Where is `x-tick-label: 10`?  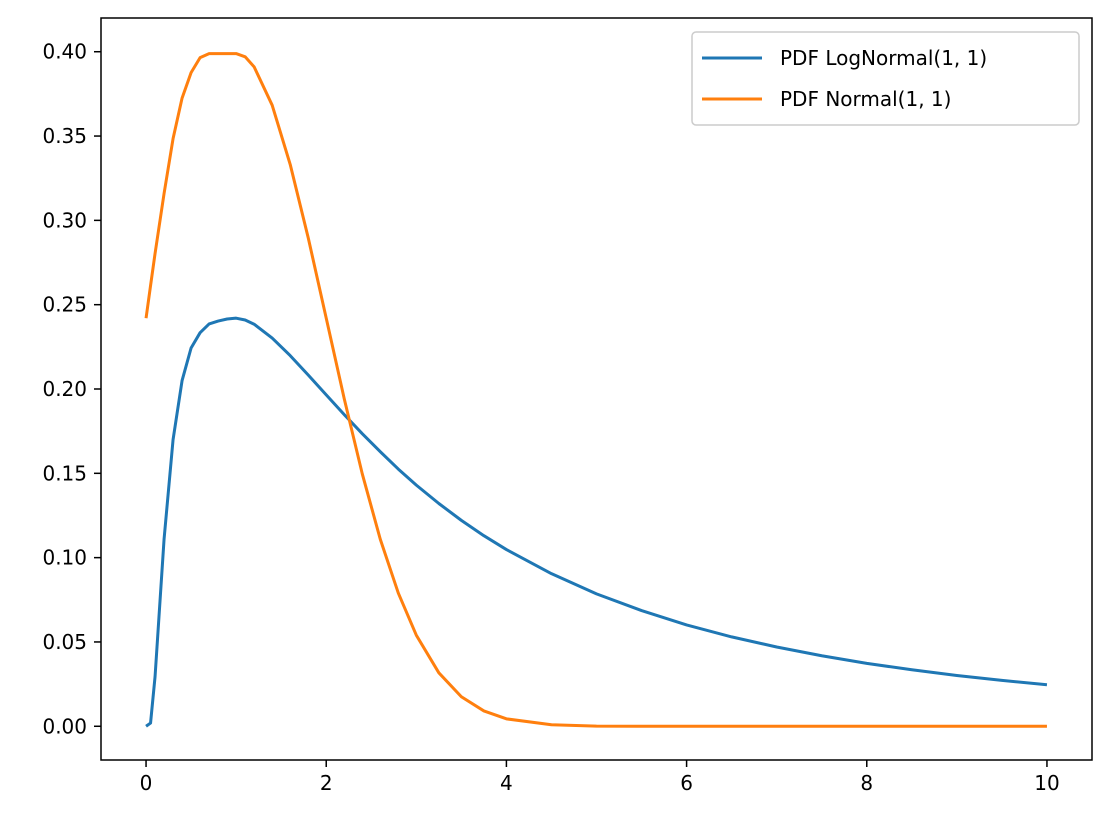
x-tick-label: 10 is located at coordinates (1046, 783).